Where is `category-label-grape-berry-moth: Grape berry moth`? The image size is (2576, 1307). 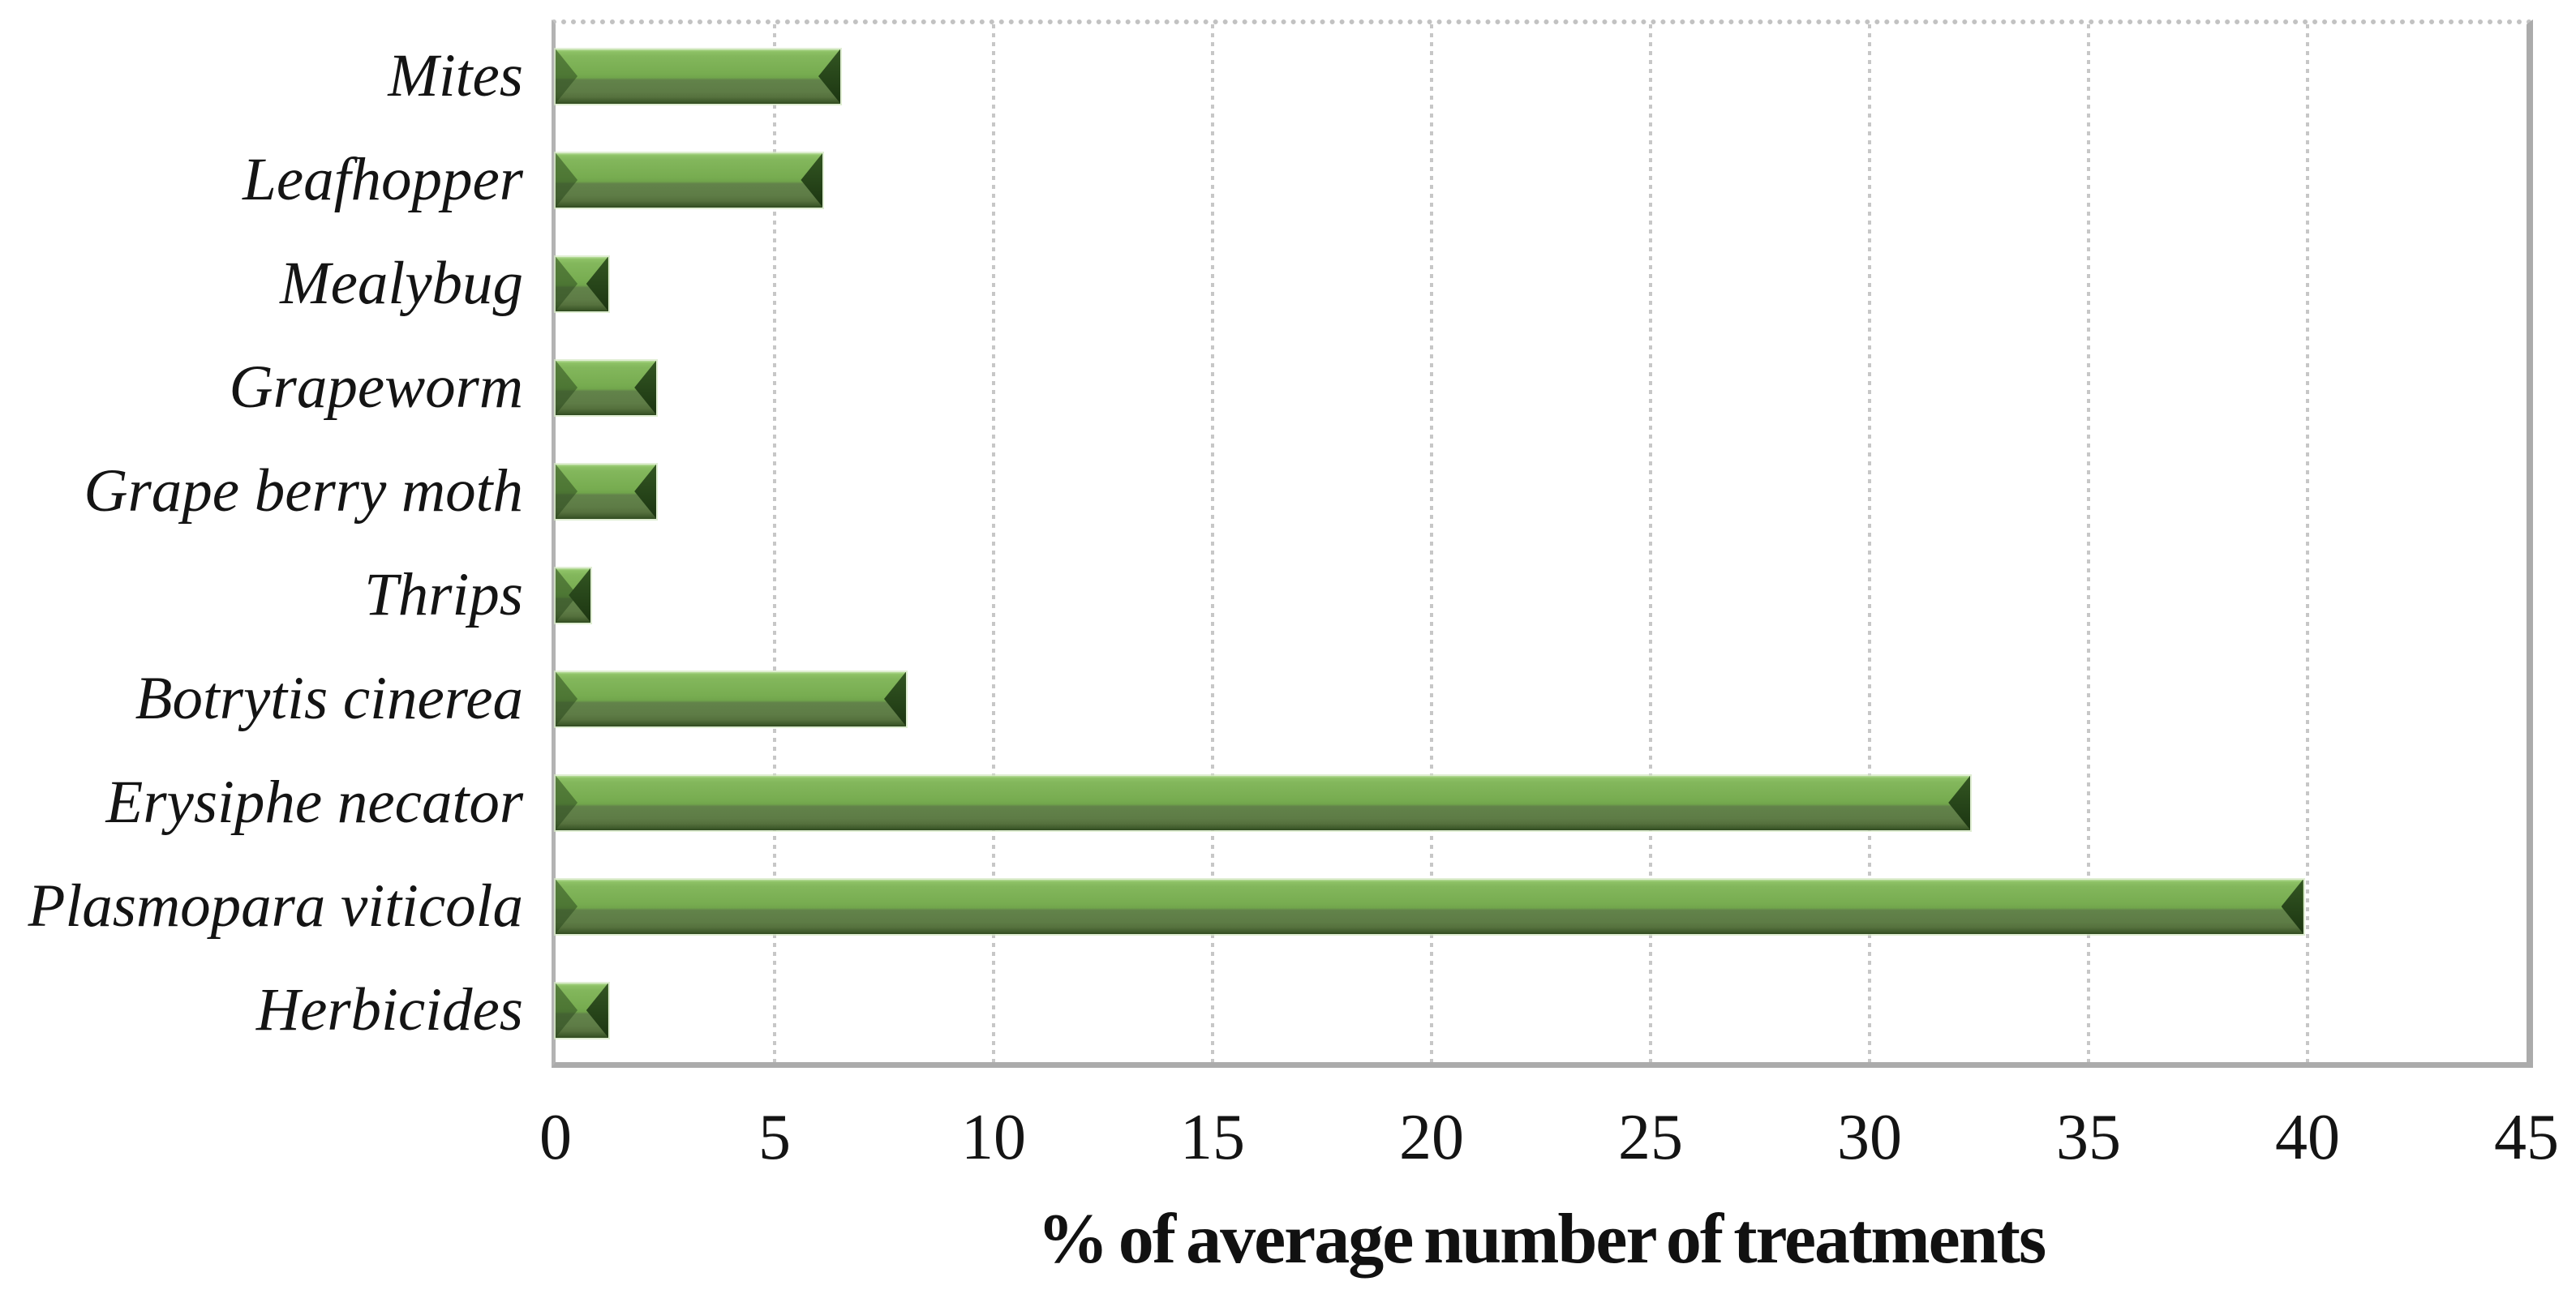
category-label-grape-berry-moth: Grape berry moth is located at coordinates (303, 491).